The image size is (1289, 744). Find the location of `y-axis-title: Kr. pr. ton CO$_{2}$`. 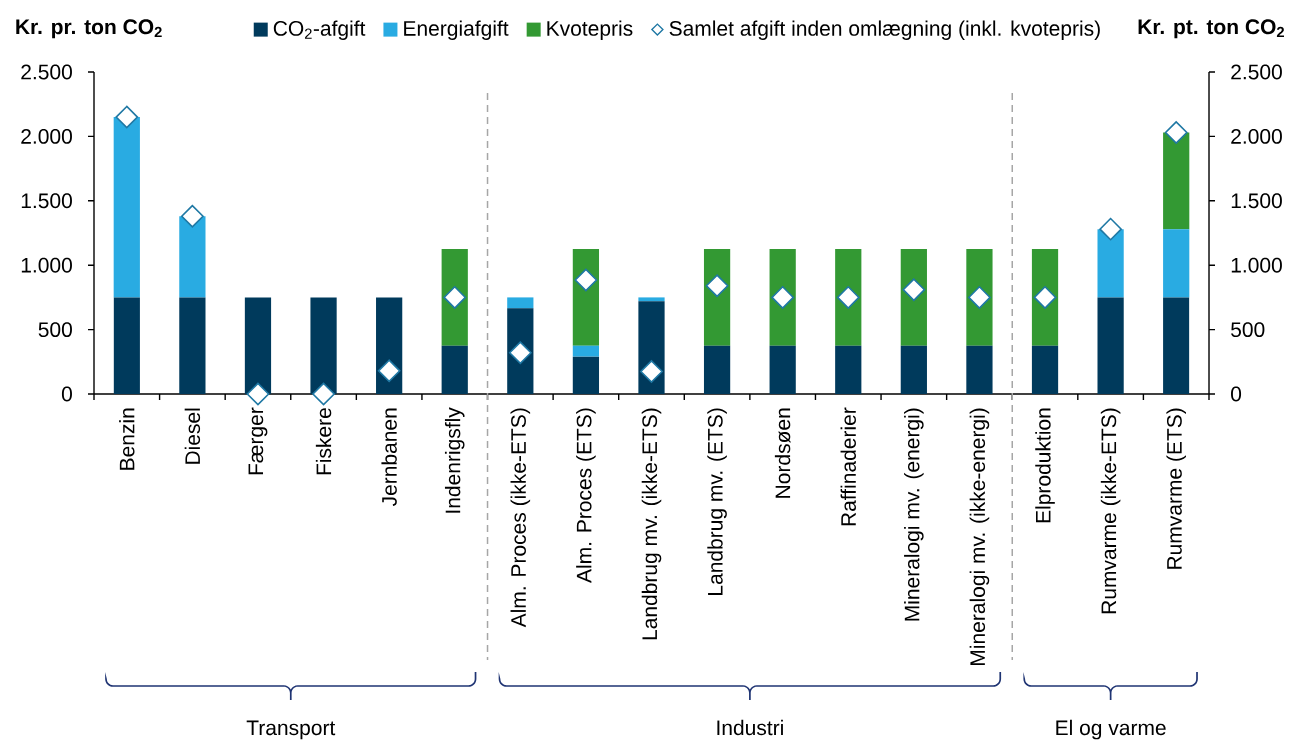

y-axis-title: Kr. pr. ton CO$_{2}$ is located at coordinates (89, 29).